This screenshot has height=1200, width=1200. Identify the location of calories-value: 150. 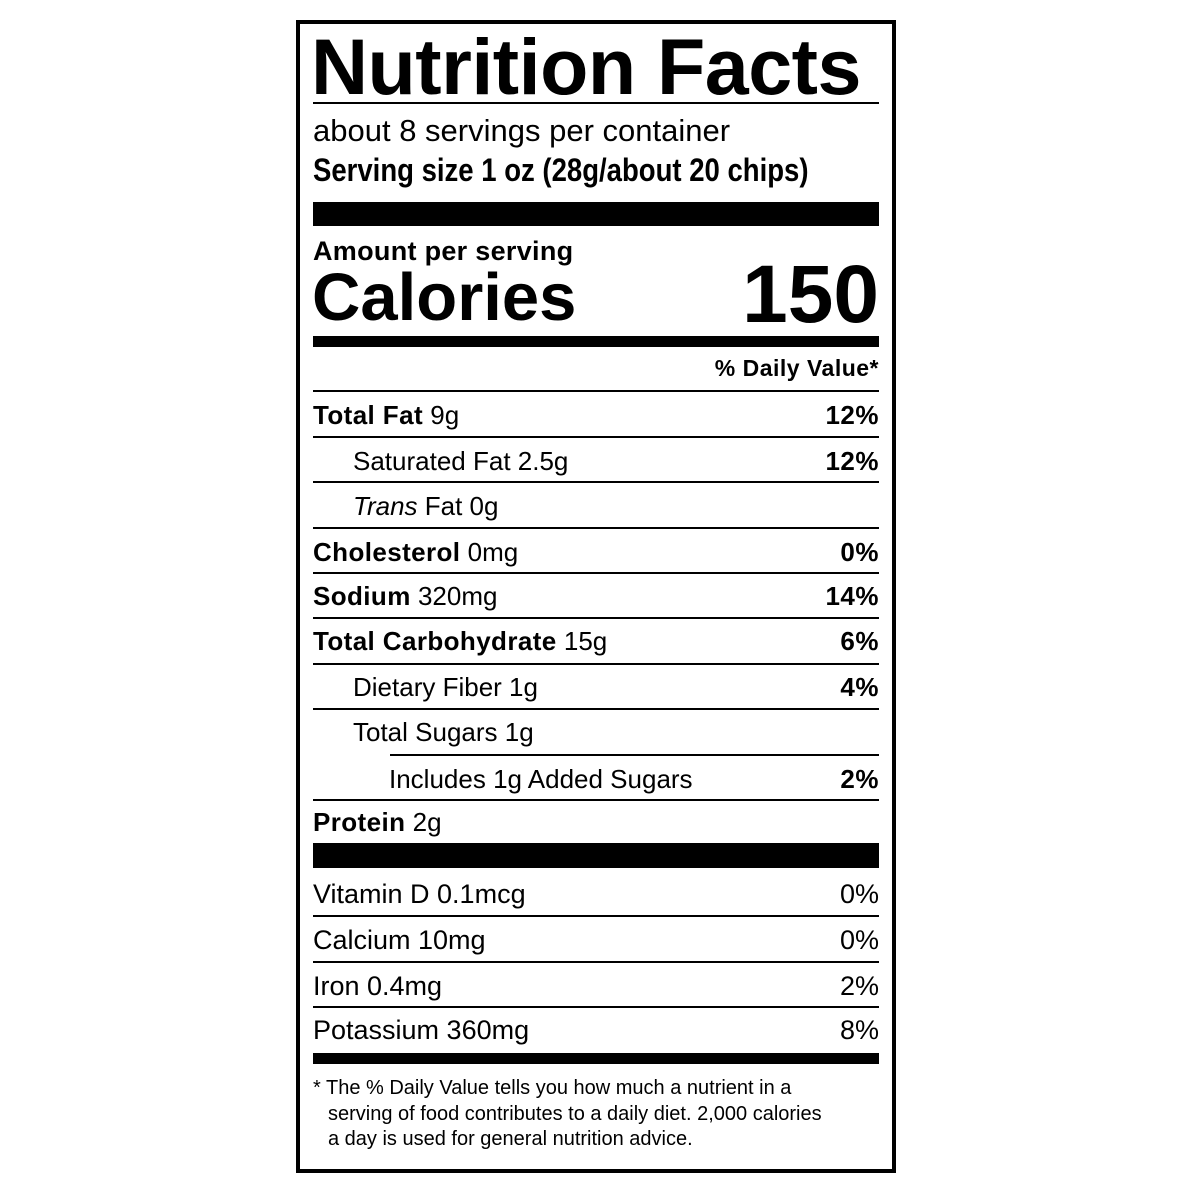
(810, 294).